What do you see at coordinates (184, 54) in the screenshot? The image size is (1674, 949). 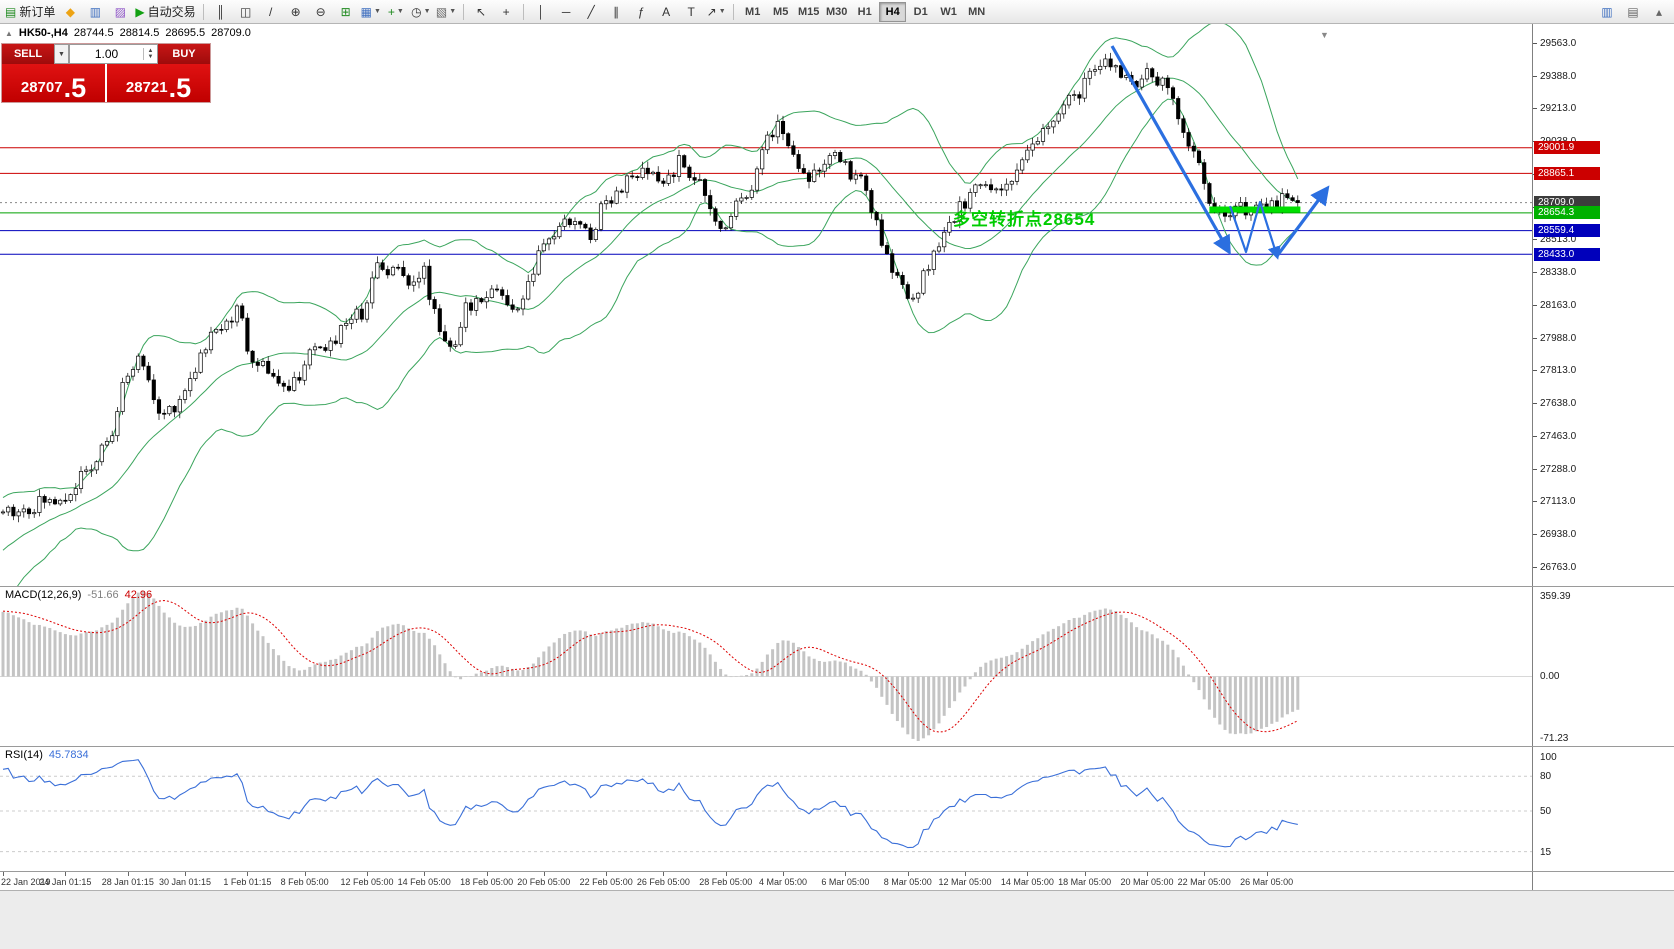 I see `buy-button: BUY` at bounding box center [184, 54].